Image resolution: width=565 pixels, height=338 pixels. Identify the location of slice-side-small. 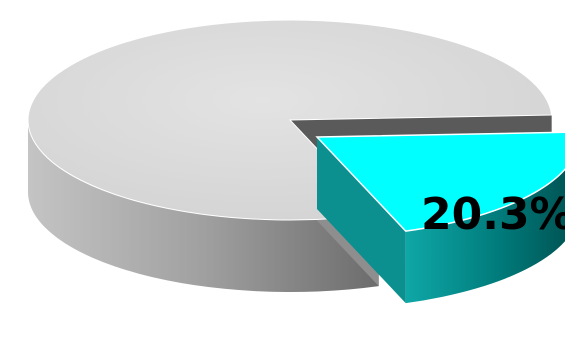
(485, 236).